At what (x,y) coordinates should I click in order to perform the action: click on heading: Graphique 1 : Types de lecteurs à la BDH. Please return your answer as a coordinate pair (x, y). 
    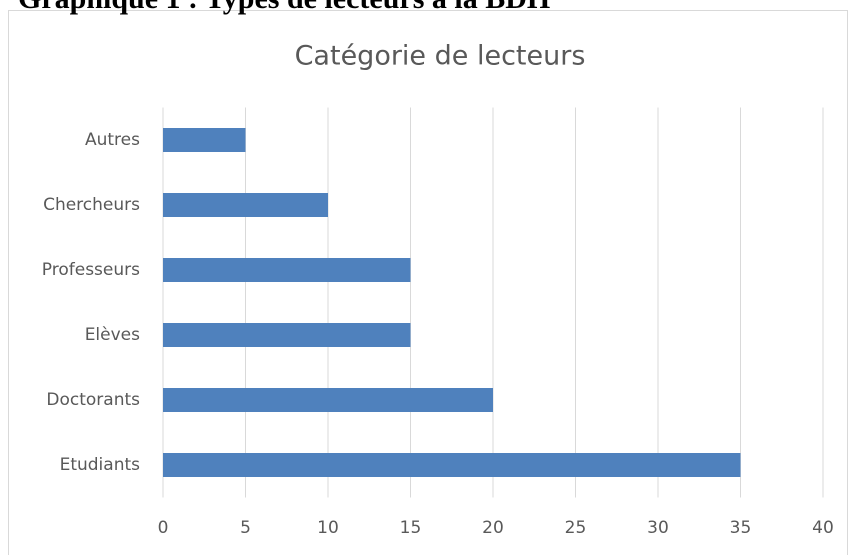
    Looking at the image, I should click on (284, 7).